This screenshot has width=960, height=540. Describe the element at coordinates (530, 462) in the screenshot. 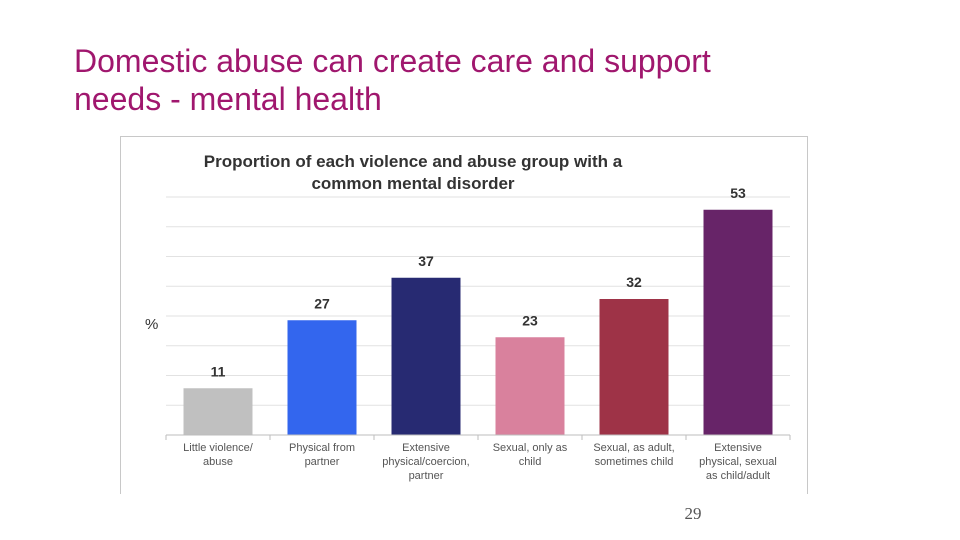

I see `category-label-line: child` at that location.